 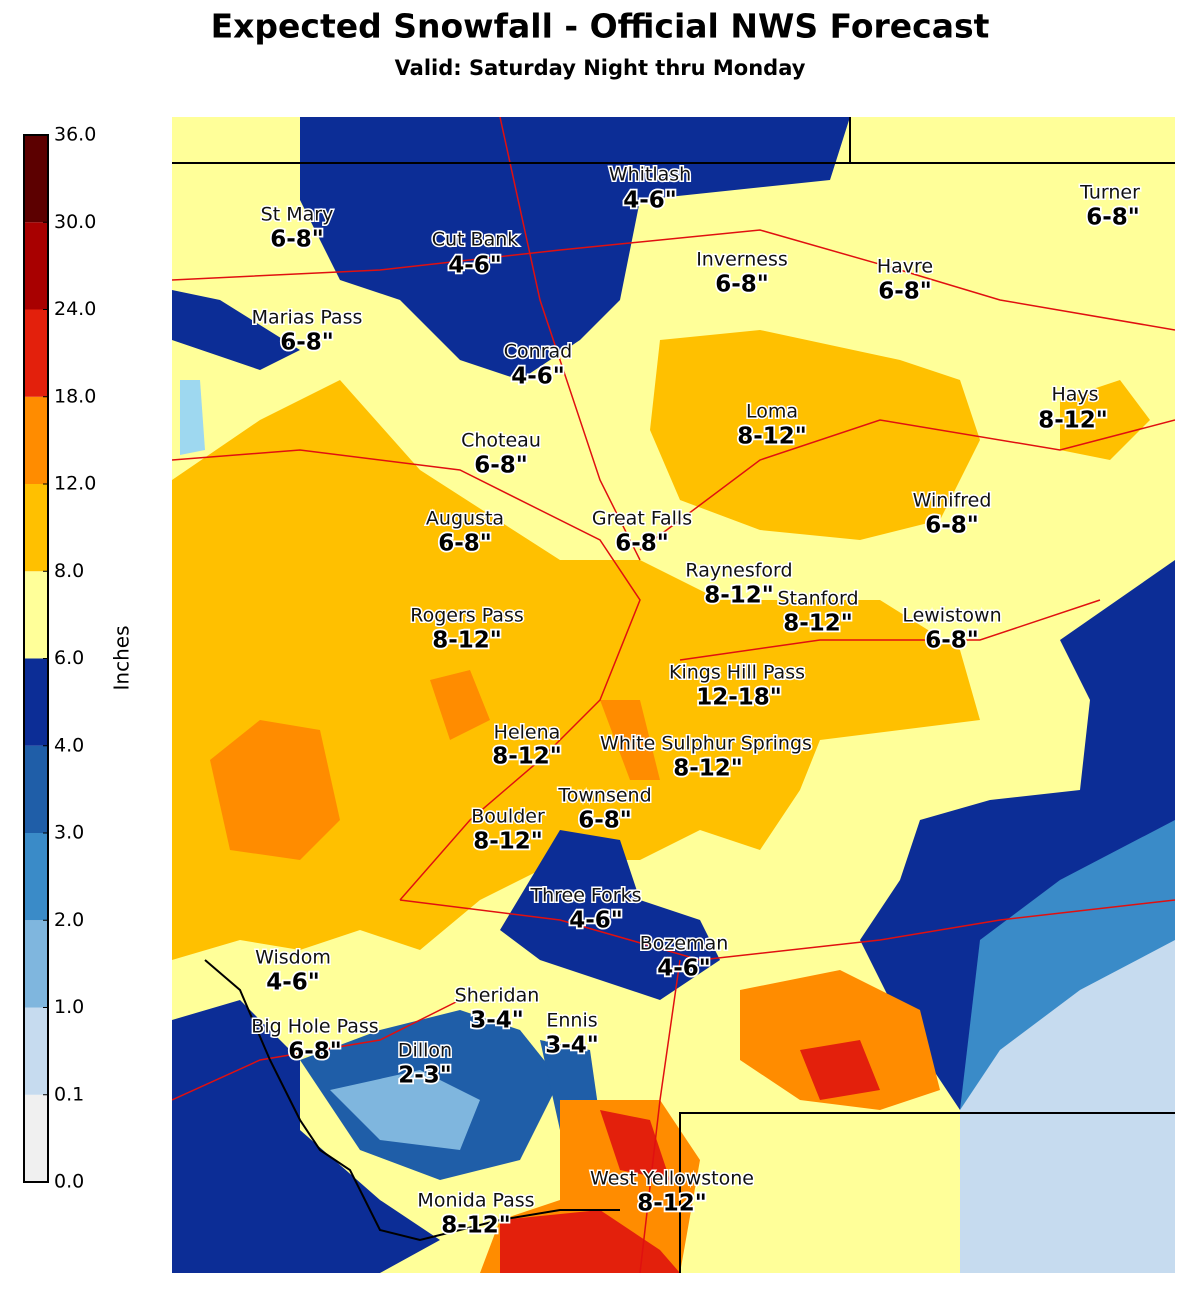 I want to click on colorbar-tick-label: 12.0, so click(x=75, y=484).